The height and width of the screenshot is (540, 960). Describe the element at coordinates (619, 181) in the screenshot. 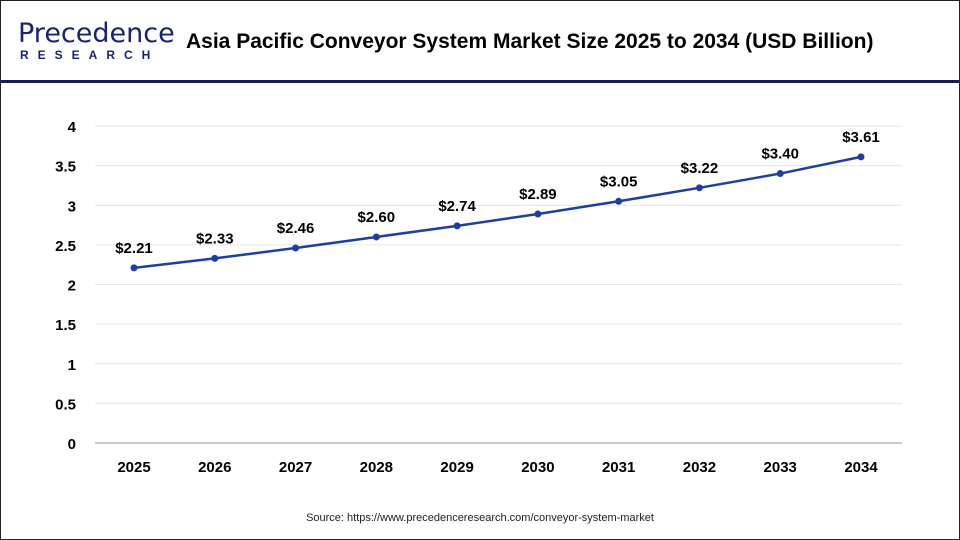

I see `data-label: $3.05` at that location.